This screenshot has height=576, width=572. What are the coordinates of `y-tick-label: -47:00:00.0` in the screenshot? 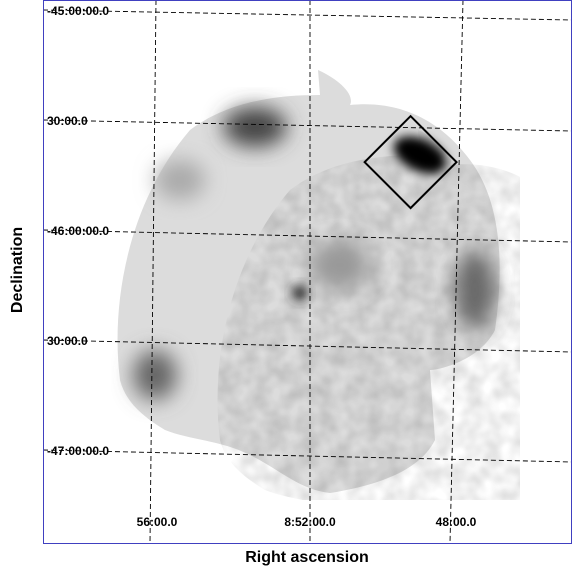 It's located at (78, 451).